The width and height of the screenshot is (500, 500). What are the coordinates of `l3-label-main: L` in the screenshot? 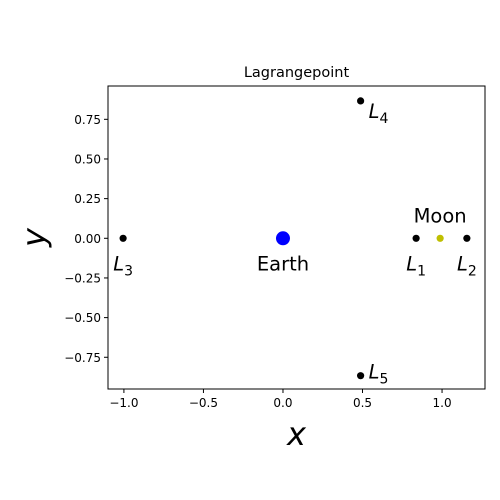 It's located at (118, 263).